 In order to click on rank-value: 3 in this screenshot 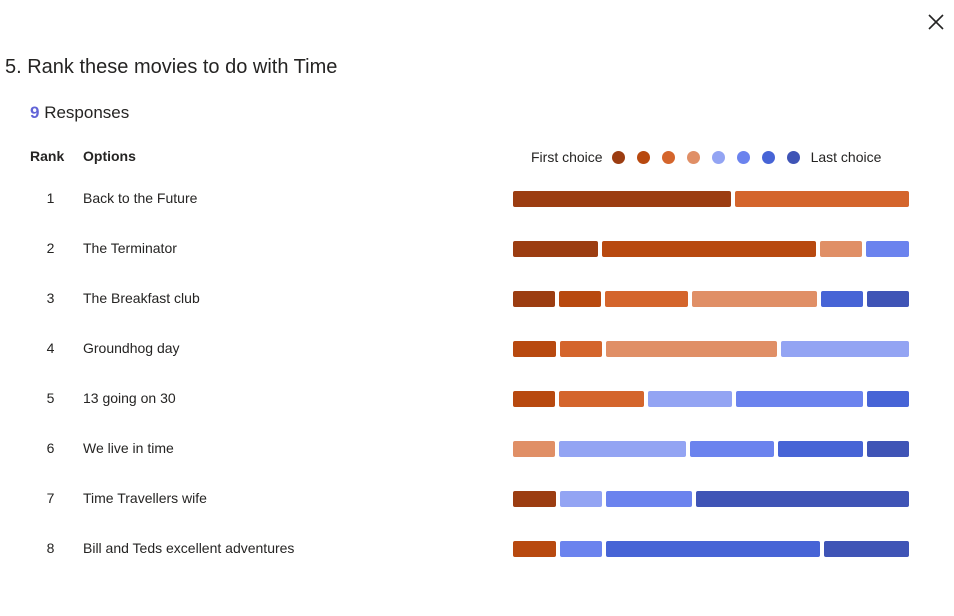, I will do `click(50, 298)`.